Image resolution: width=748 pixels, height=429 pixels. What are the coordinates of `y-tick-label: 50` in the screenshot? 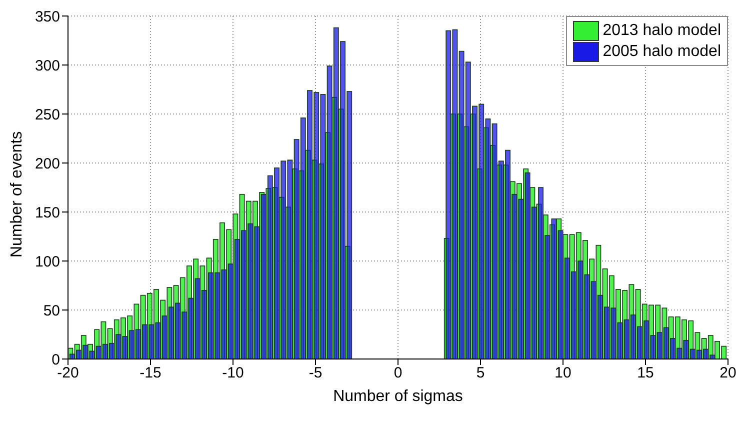 It's located at (51, 311).